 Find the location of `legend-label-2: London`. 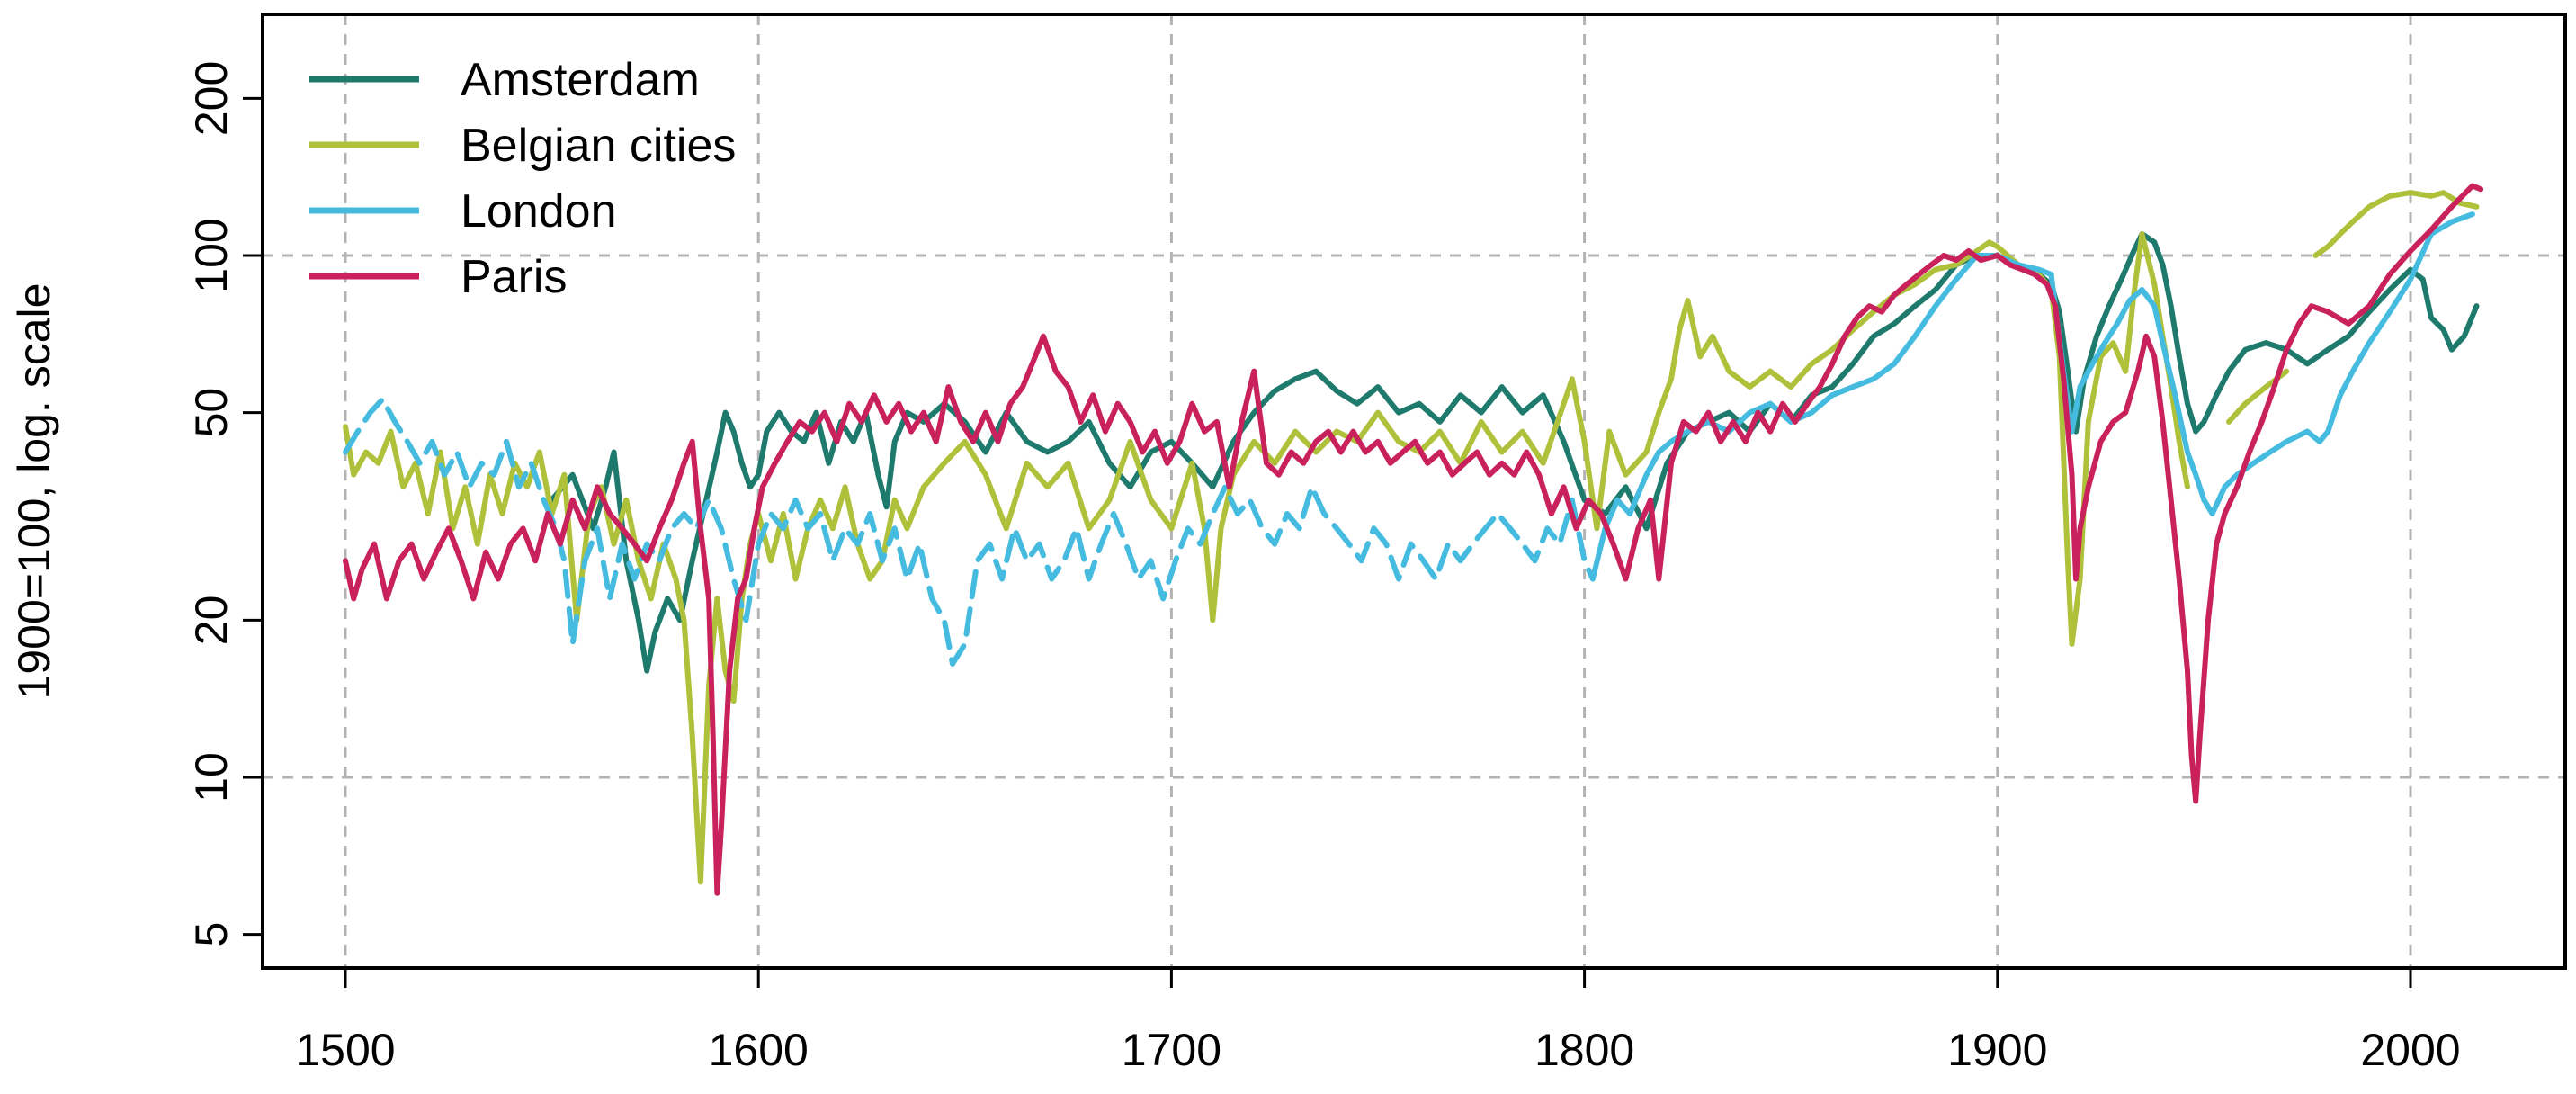

legend-label-2: London is located at coordinates (539, 211).